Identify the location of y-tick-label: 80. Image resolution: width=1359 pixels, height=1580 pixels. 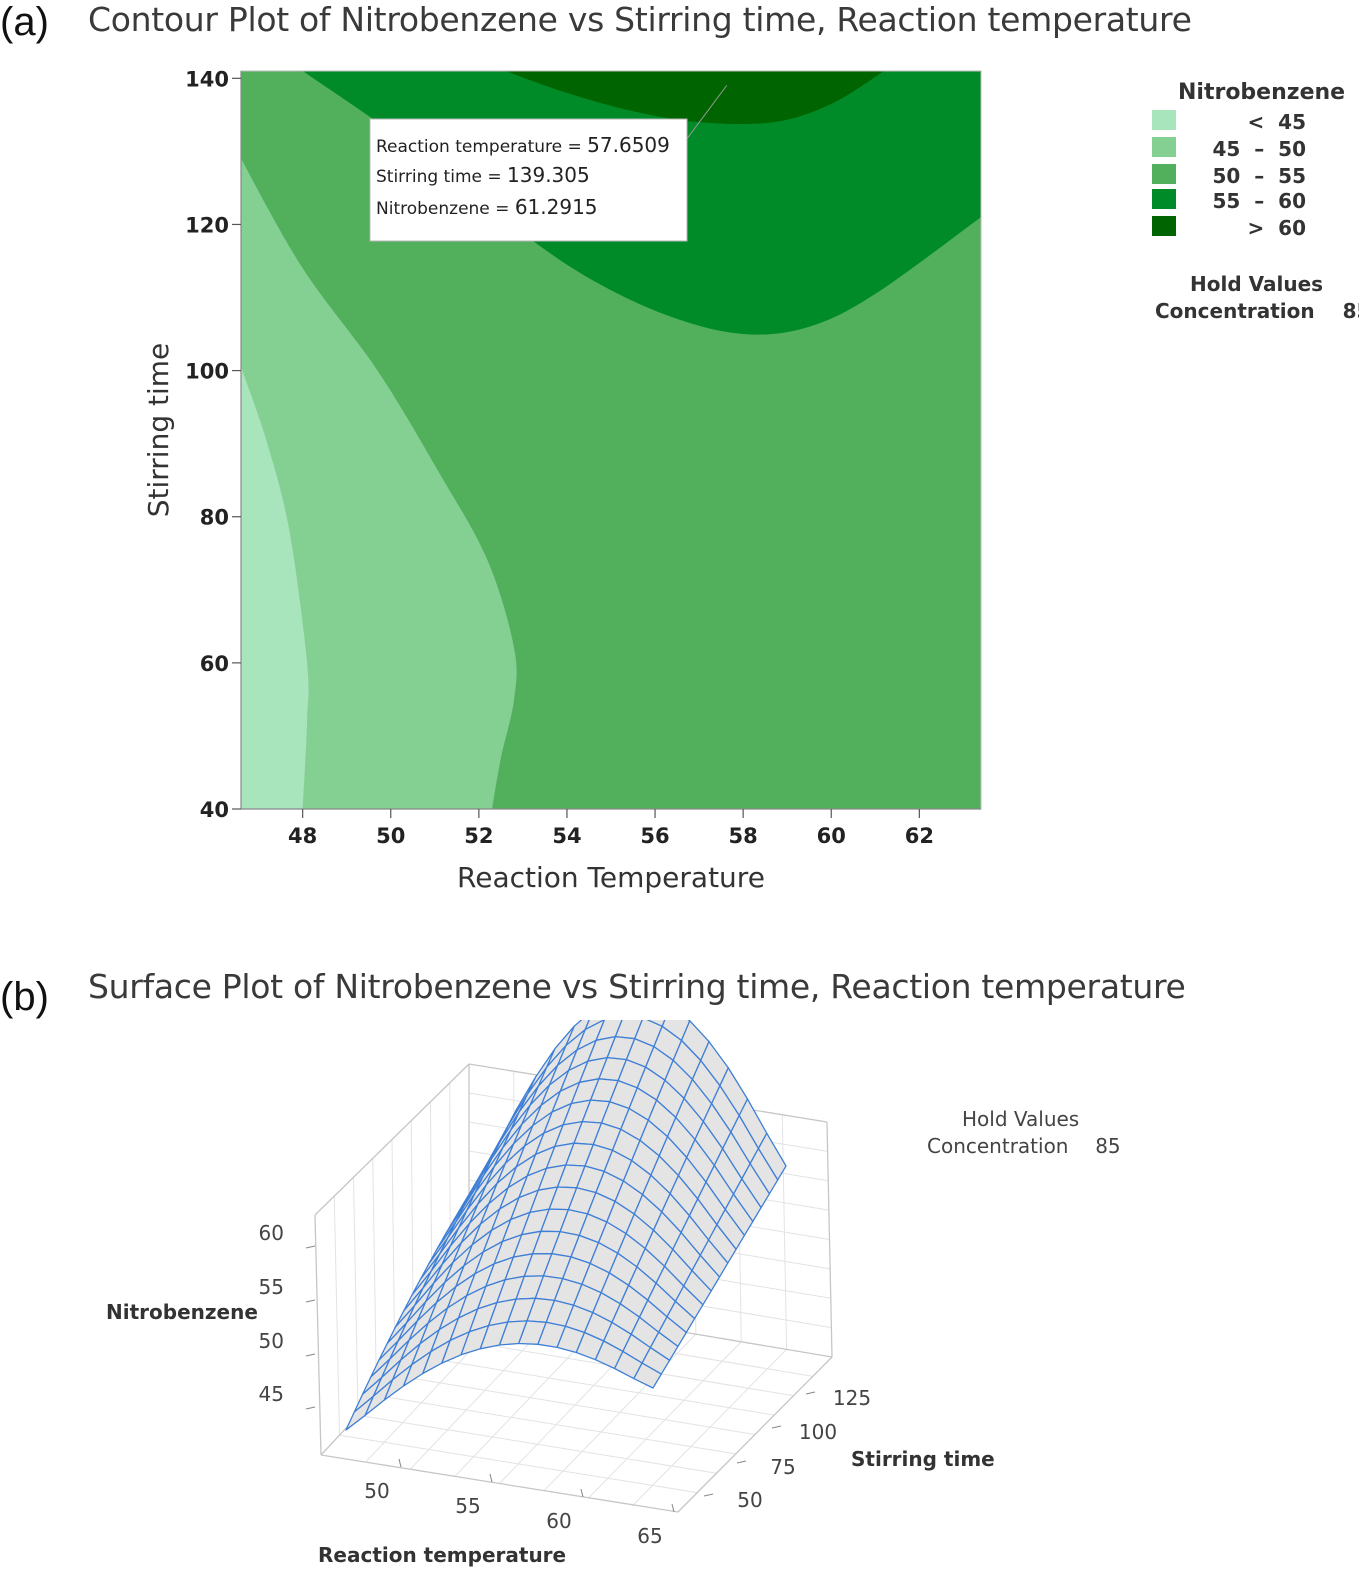
(214, 518).